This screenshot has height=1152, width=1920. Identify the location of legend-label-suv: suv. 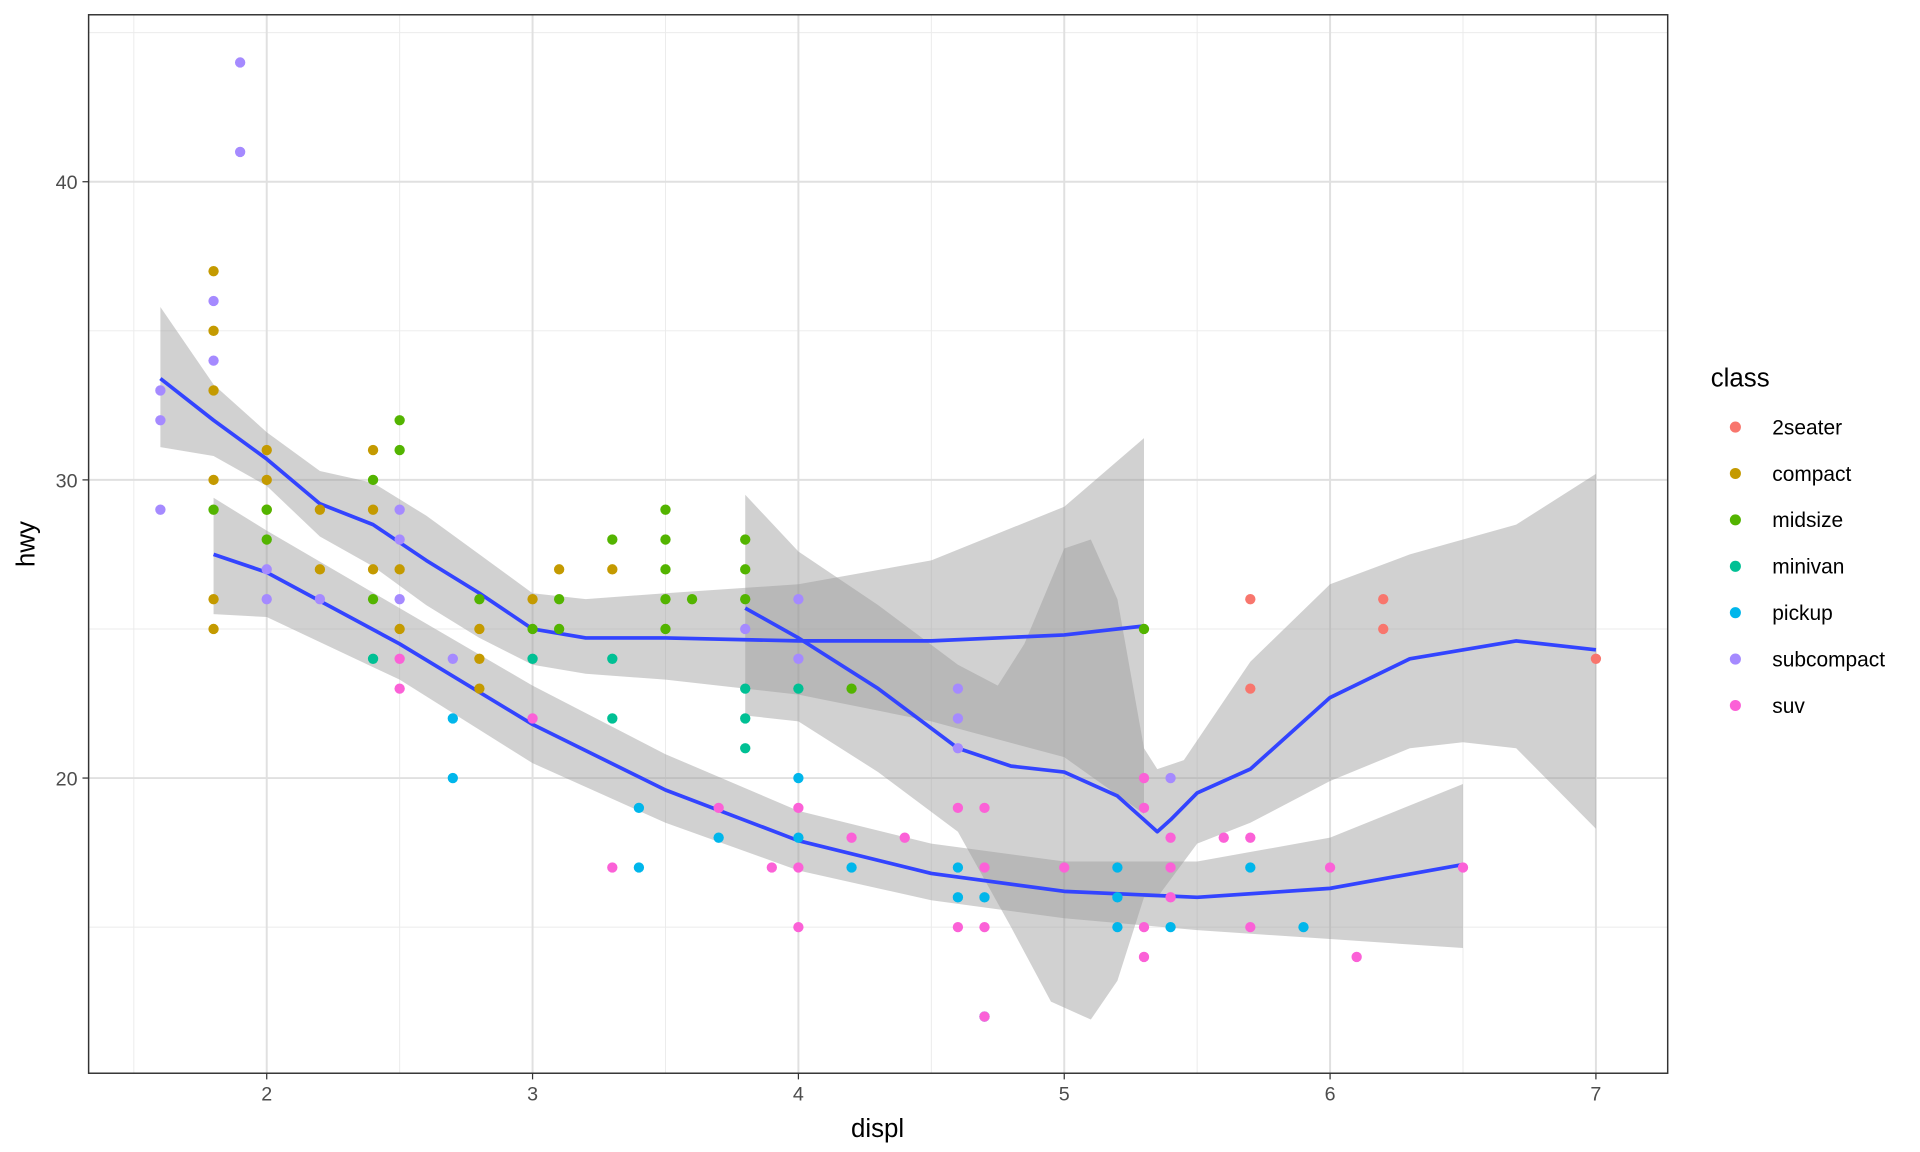
(1788, 706).